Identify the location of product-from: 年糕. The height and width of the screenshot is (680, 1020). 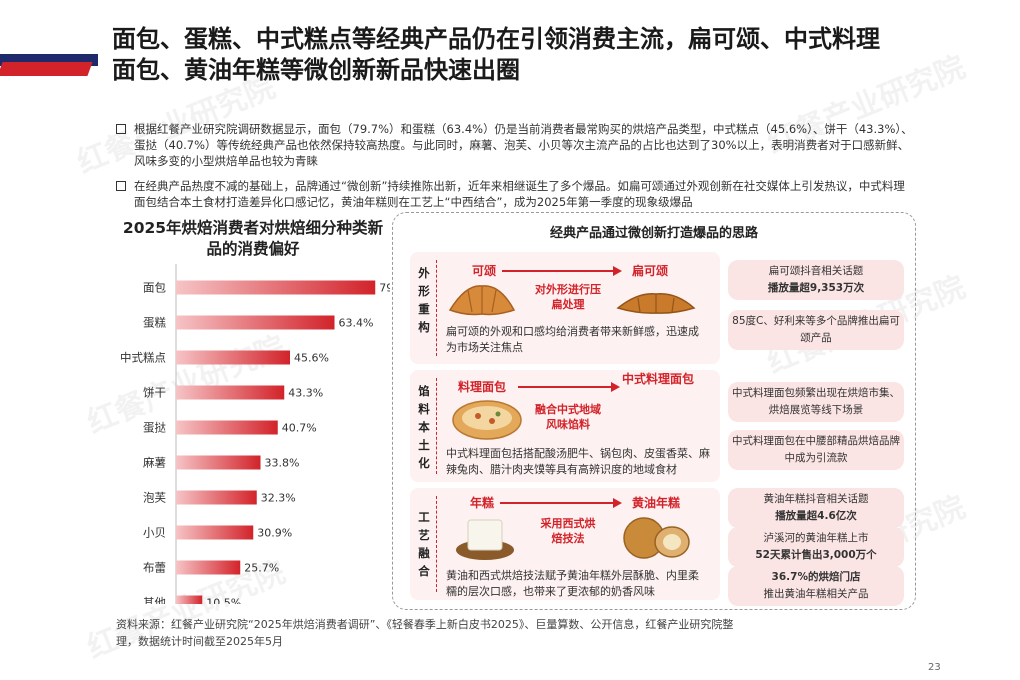
(482, 503).